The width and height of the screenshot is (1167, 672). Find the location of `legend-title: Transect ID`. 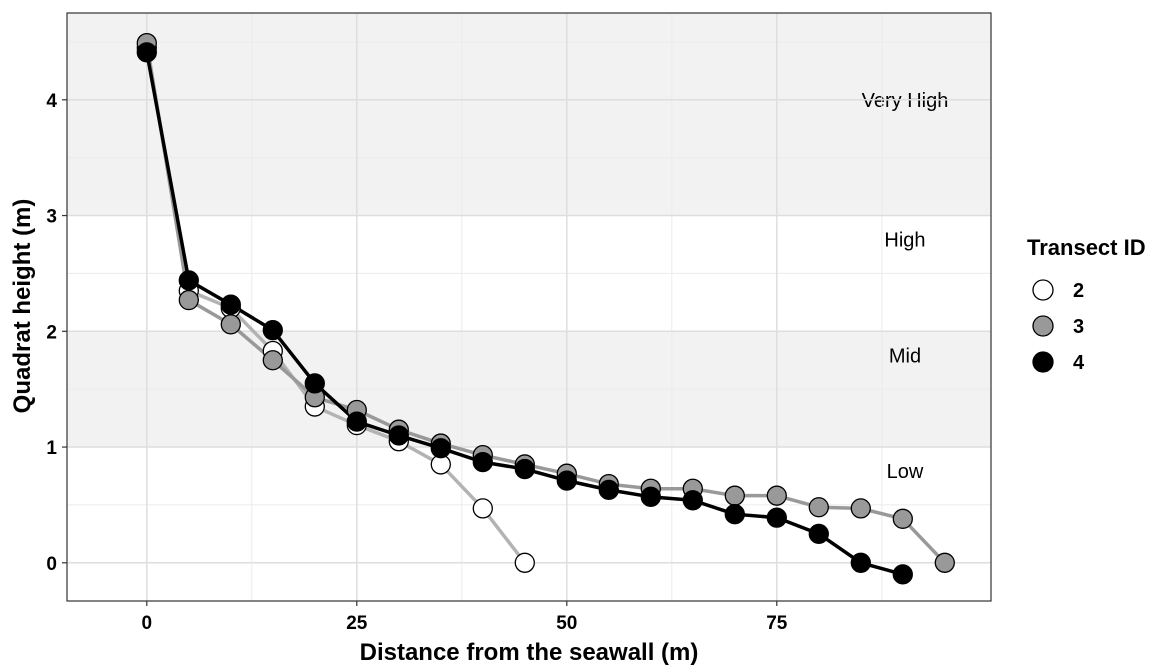

legend-title: Transect ID is located at coordinates (1086, 247).